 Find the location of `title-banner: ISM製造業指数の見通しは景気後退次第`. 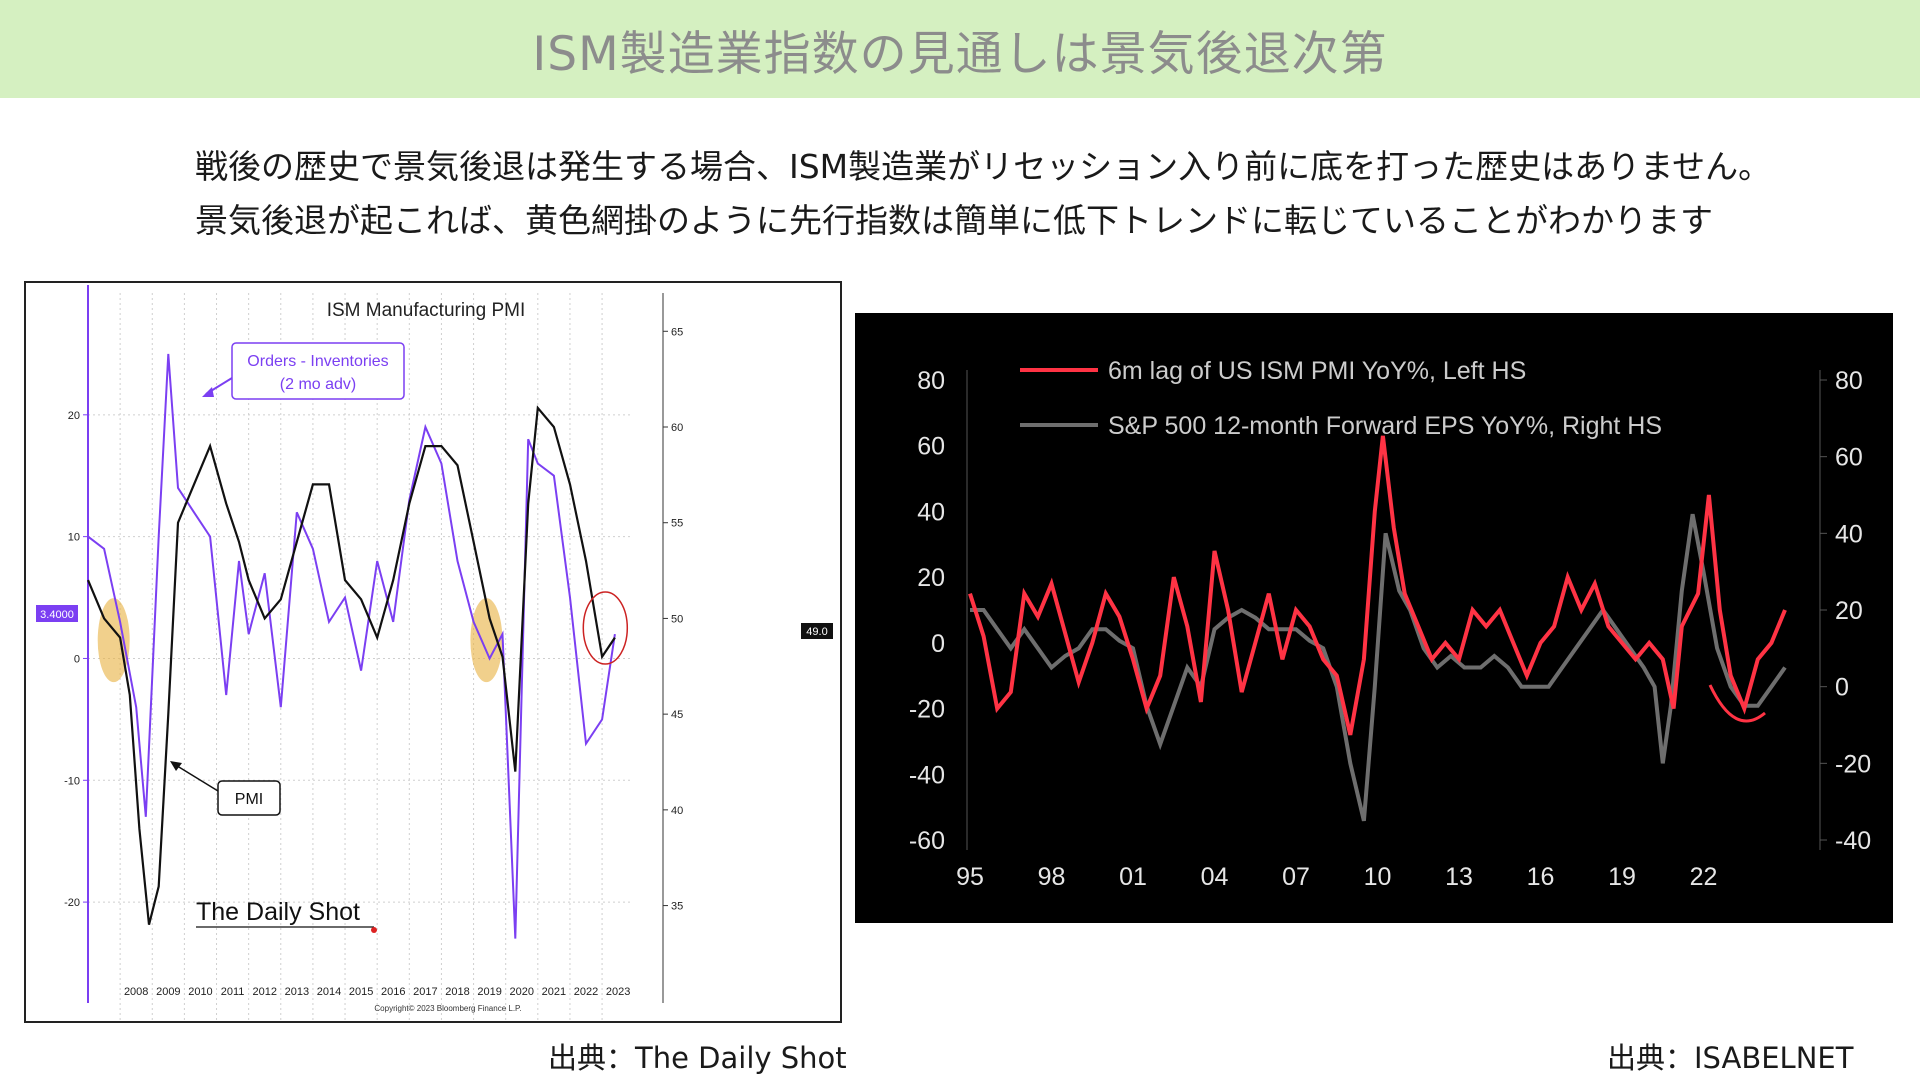

title-banner: ISM製造業指数の見通しは景気後退次第 is located at coordinates (960, 49).